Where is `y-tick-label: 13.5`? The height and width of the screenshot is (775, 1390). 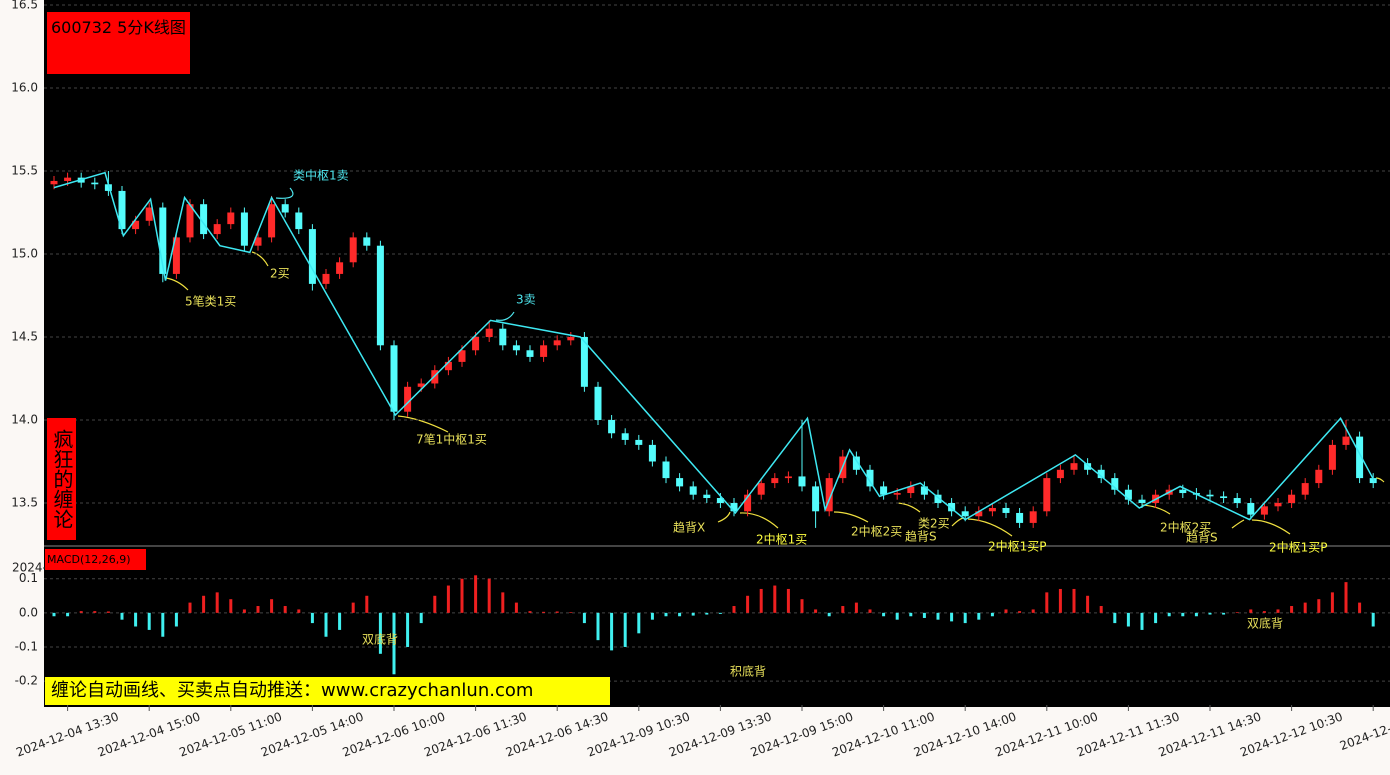
y-tick-label: 13.5 is located at coordinates (24, 503).